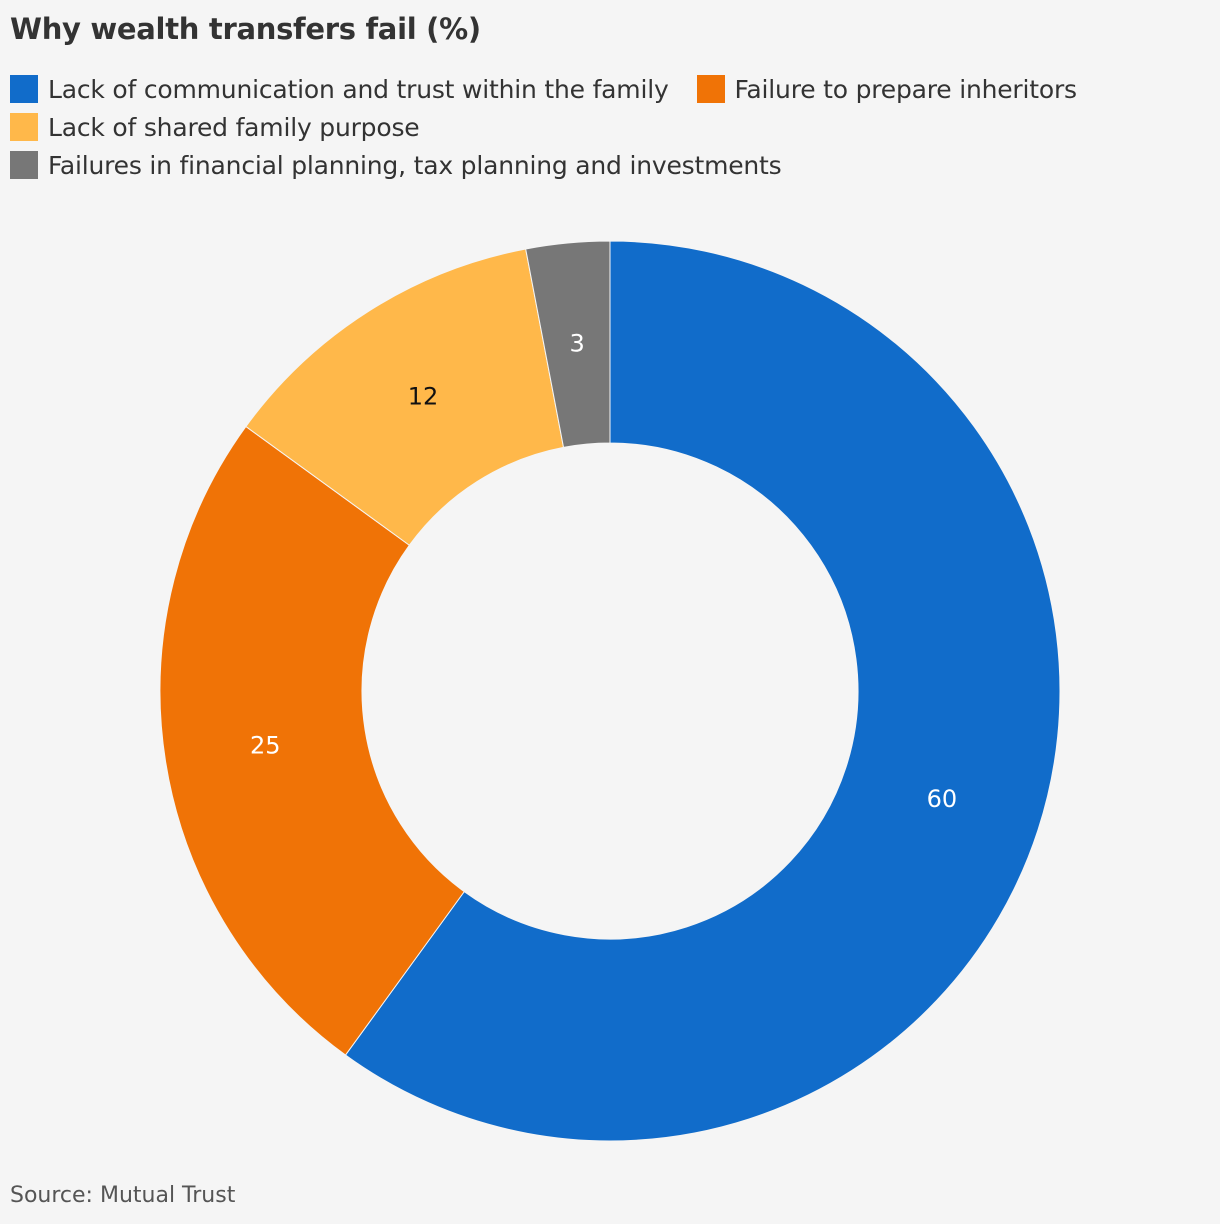  I want to click on donut-slice-label-communication: 60, so click(942, 799).